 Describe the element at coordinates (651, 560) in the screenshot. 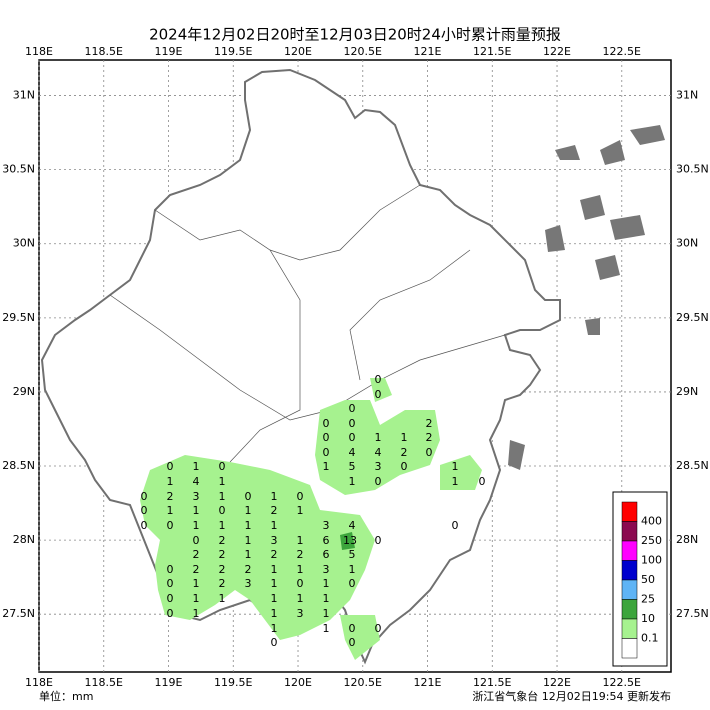

I see `legend-label: 100` at that location.